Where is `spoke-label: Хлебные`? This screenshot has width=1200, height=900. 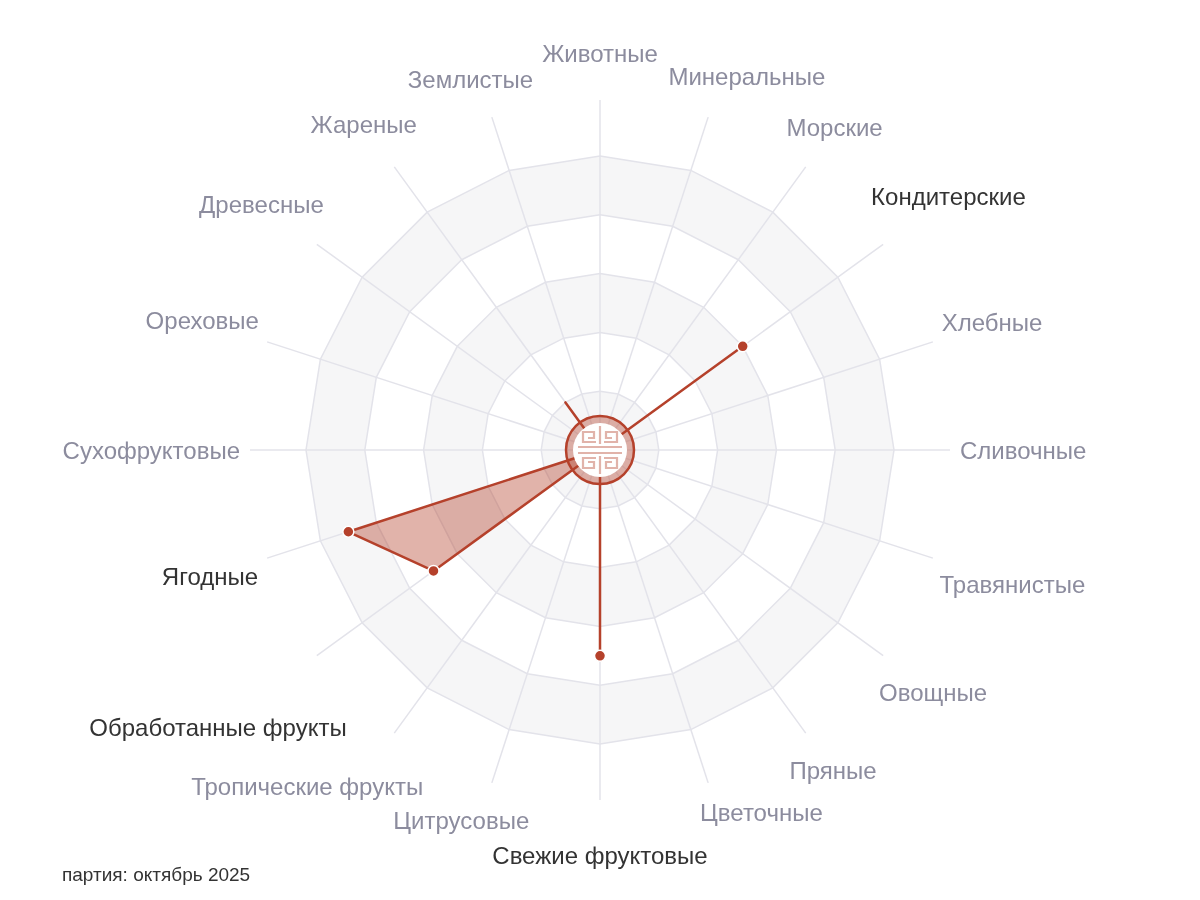
spoke-label: Хлебные is located at coordinates (992, 323).